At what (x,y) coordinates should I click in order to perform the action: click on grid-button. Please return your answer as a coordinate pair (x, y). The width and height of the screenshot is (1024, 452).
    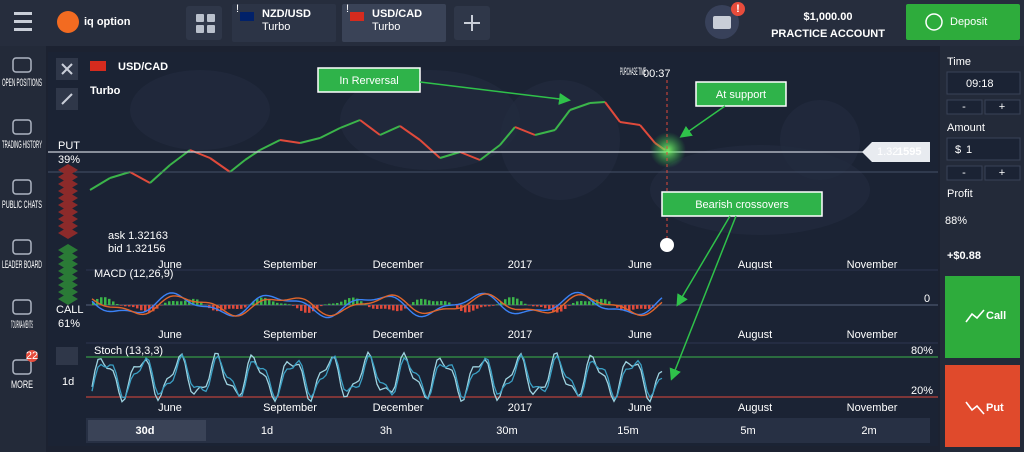
    Looking at the image, I should click on (204, 23).